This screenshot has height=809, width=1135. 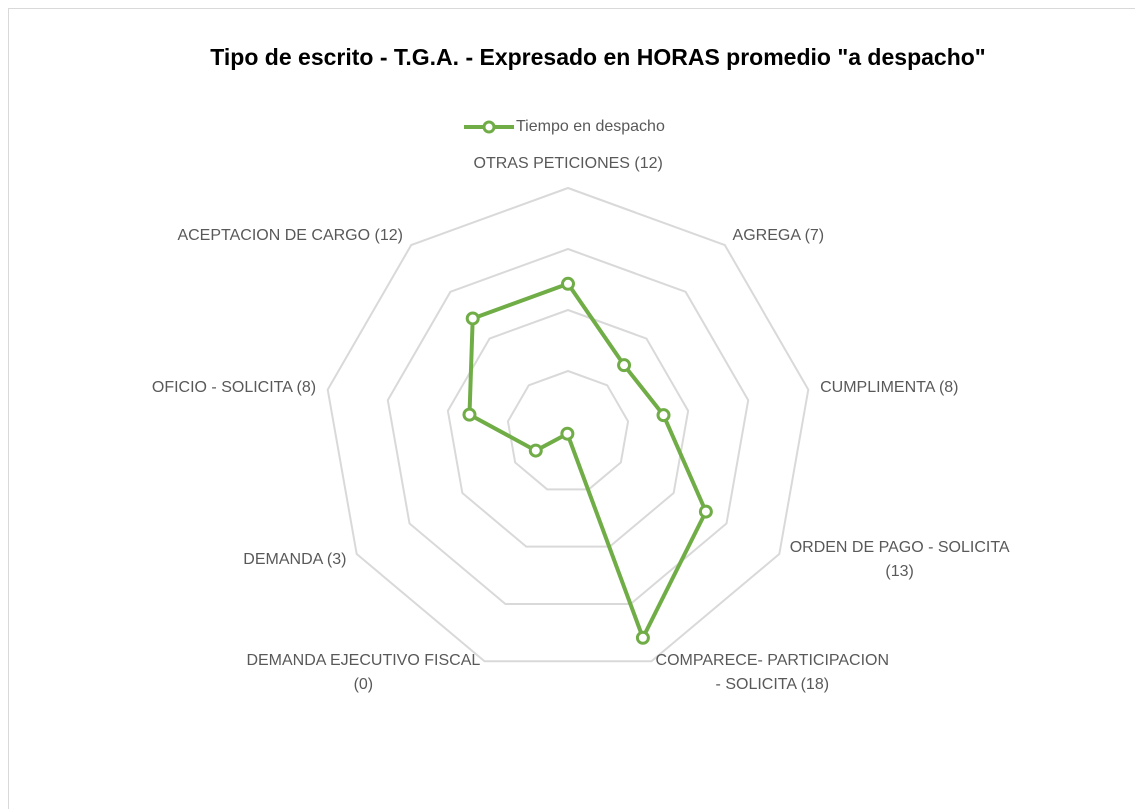 What do you see at coordinates (590, 126) in the screenshot?
I see `legend-label: Tiempo en despacho` at bounding box center [590, 126].